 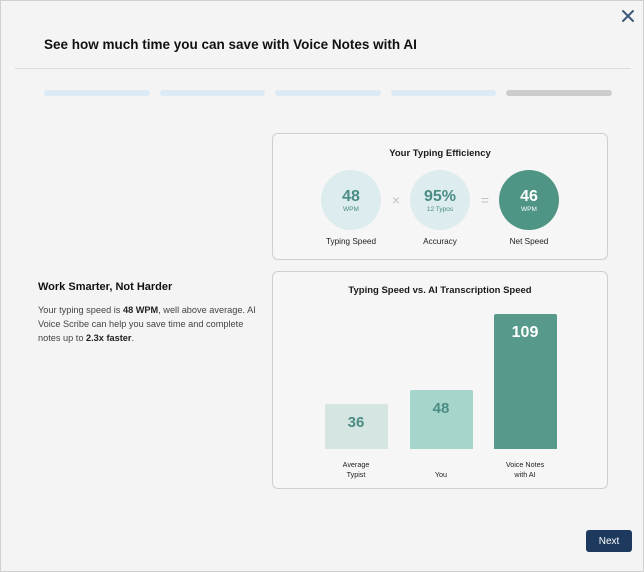 What do you see at coordinates (80, 310) in the screenshot?
I see `summary-text-1: Your typing speed is` at bounding box center [80, 310].